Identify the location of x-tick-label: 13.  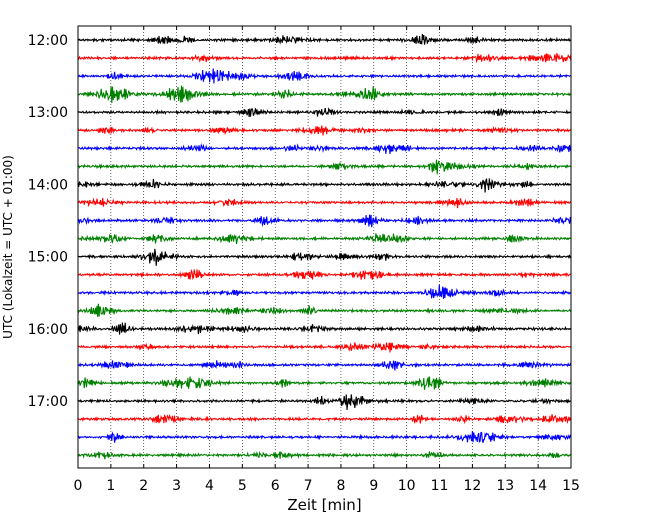
(505, 486).